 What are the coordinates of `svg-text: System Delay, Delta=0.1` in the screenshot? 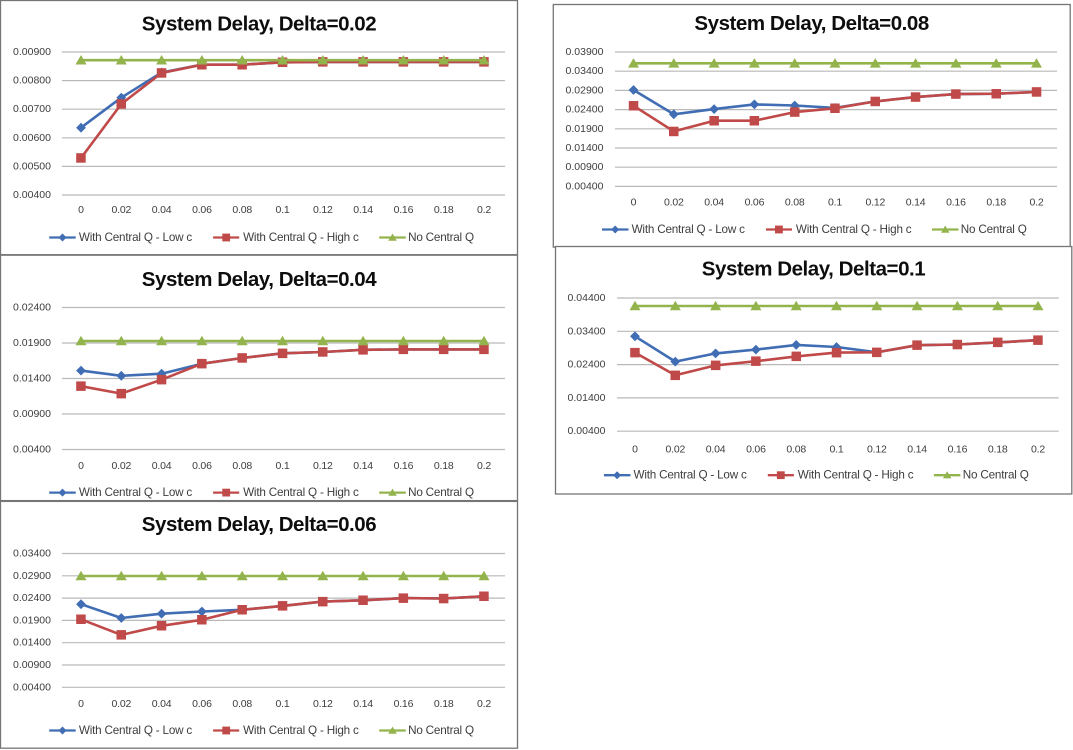 It's located at (813, 269).